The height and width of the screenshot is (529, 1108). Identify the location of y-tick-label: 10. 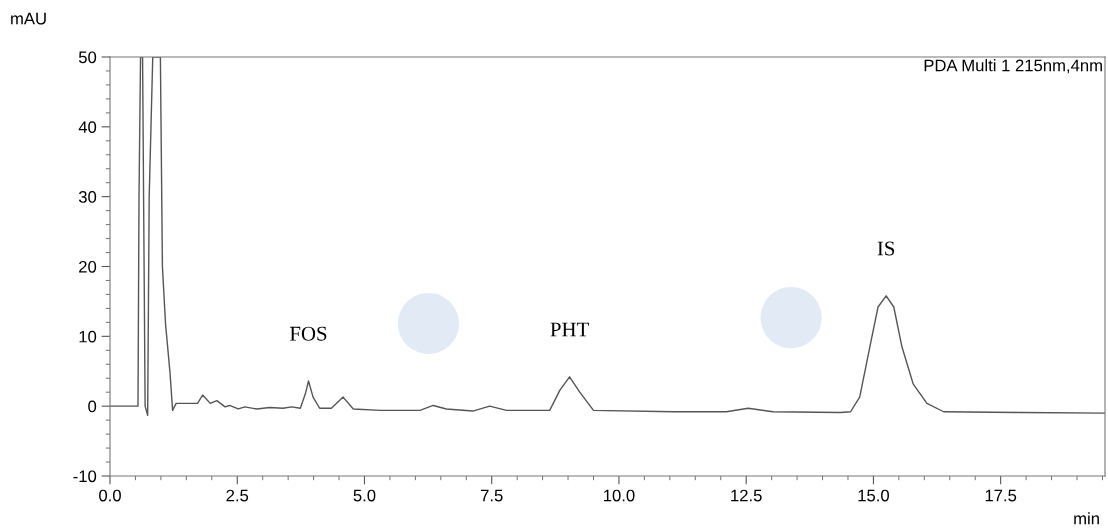
(88, 336).